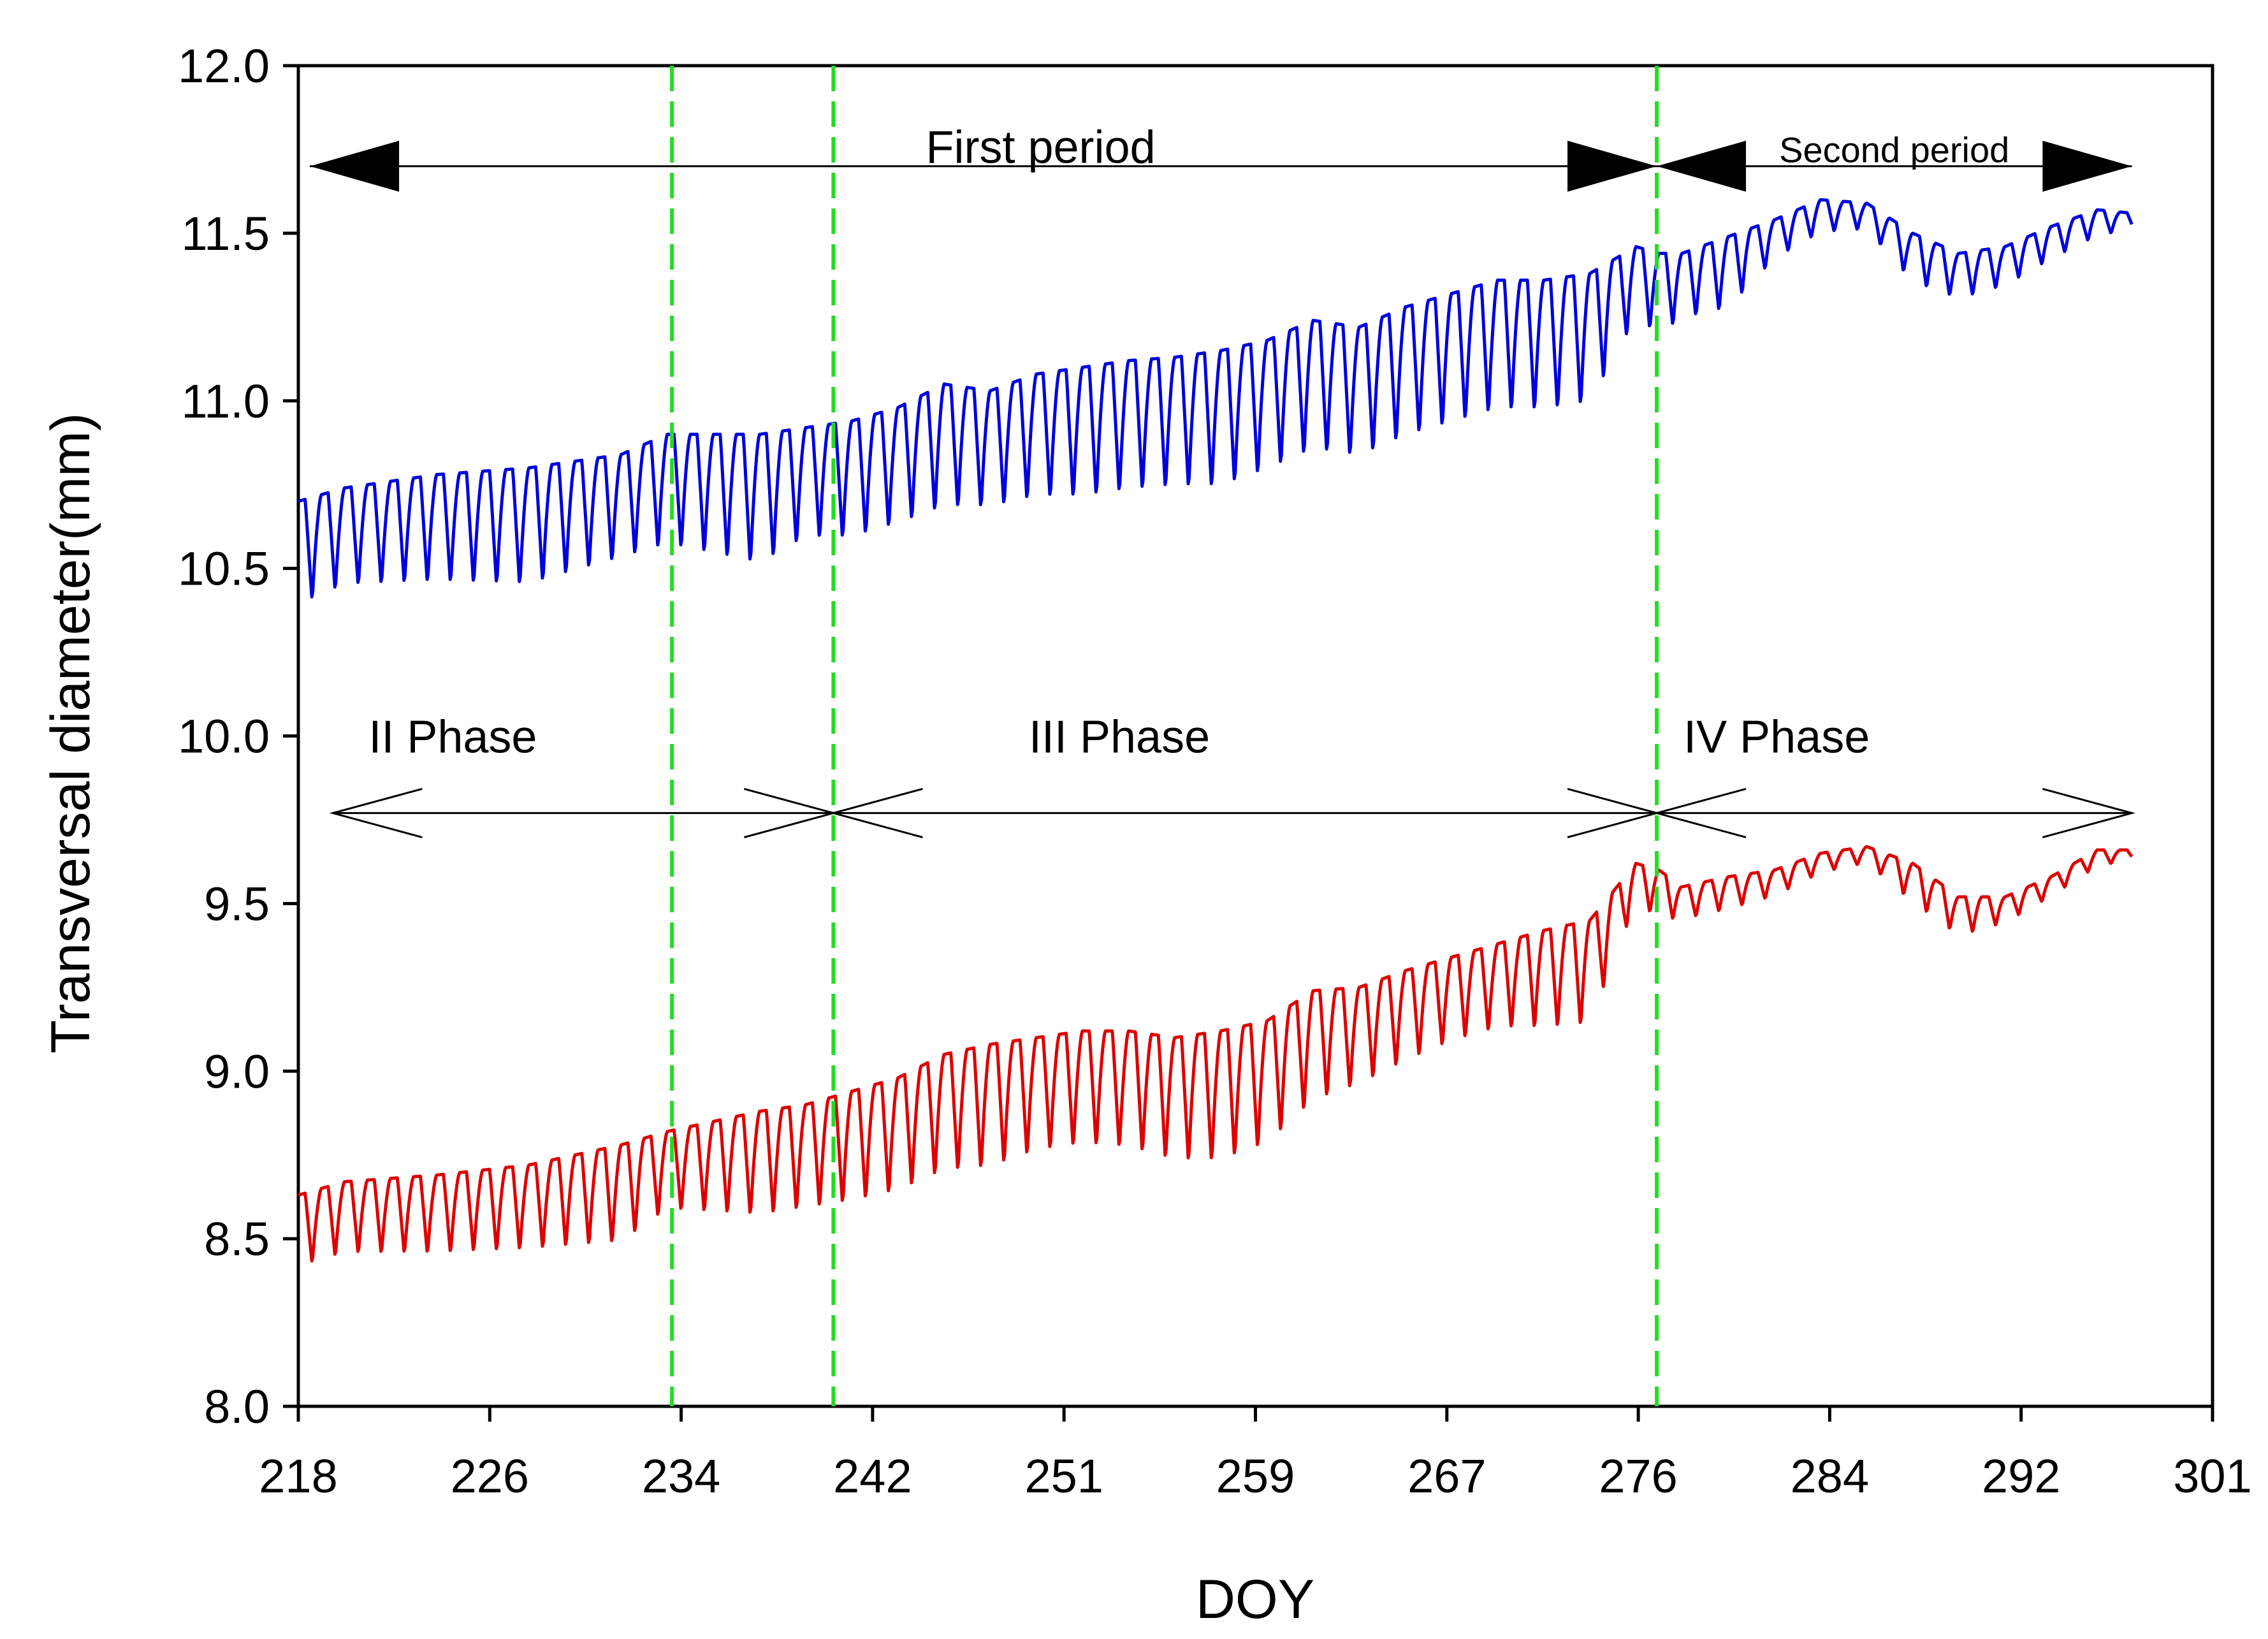 The height and width of the screenshot is (1639, 2268). I want to click on phase-2-label: II Phase, so click(453, 737).